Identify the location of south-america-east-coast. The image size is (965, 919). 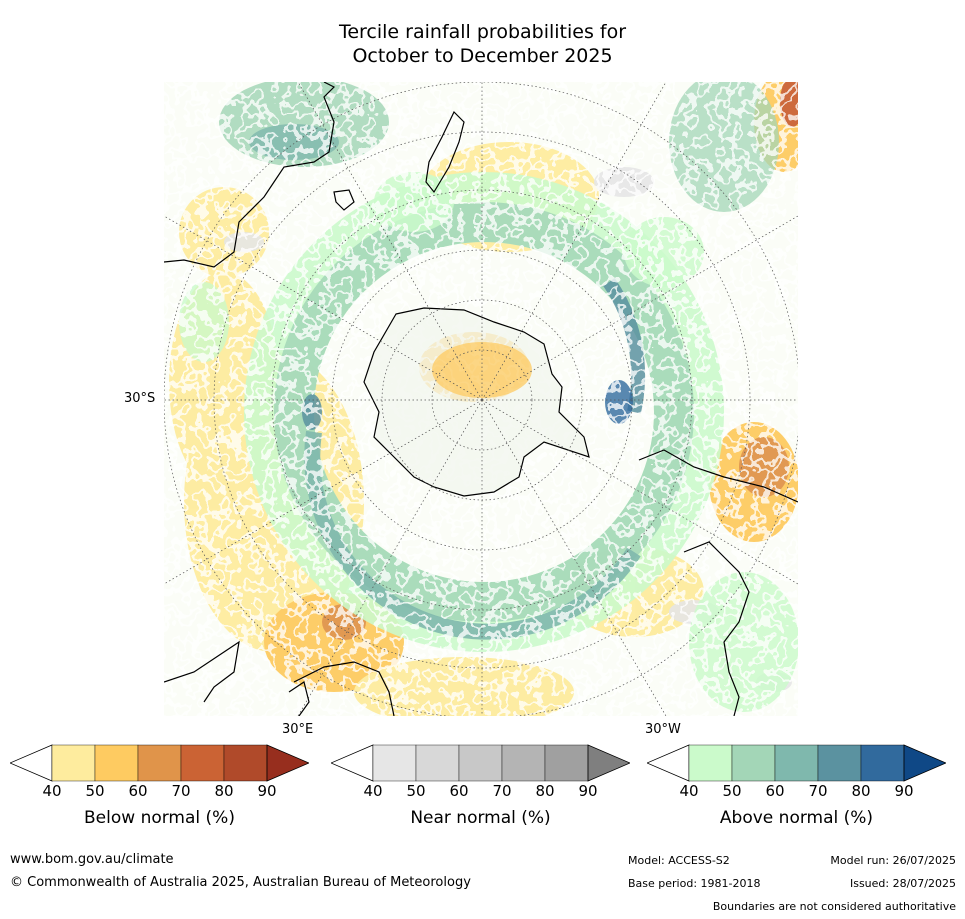
(716, 628).